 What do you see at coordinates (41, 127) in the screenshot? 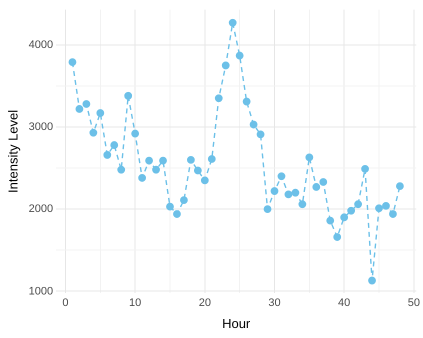
I see `y-tick-label: 3000` at bounding box center [41, 127].